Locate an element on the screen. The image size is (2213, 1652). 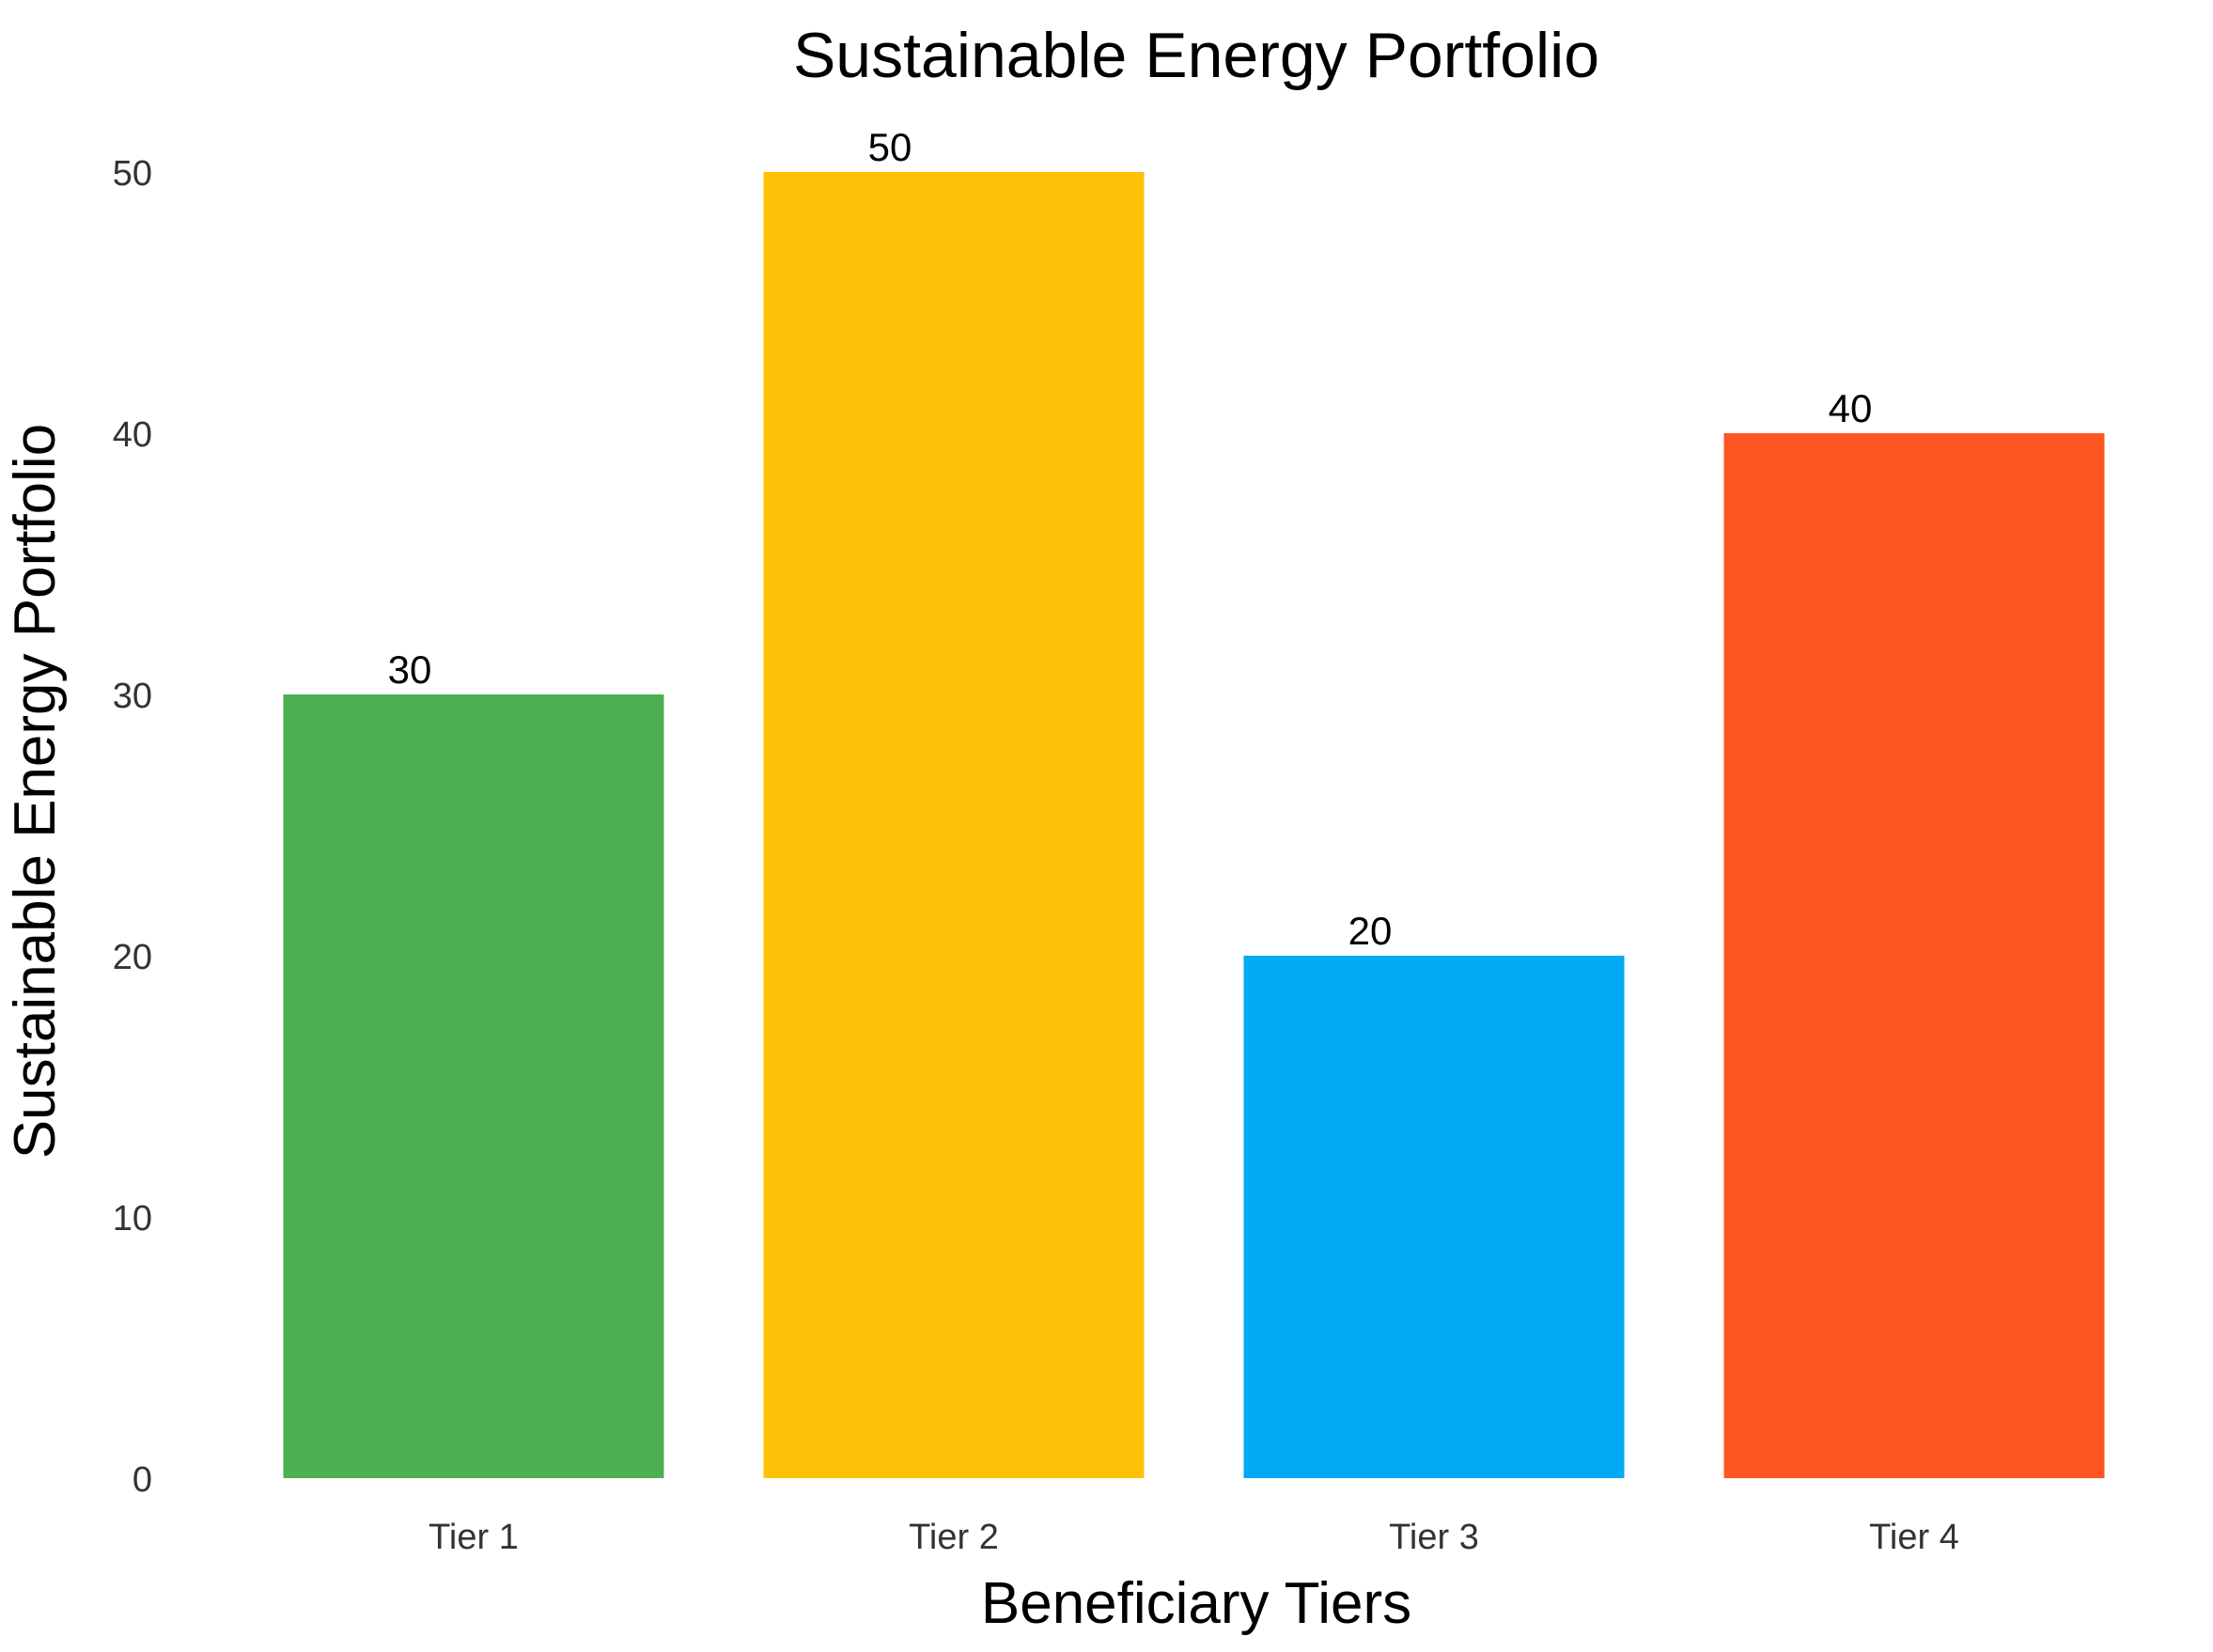
data-label: 50 is located at coordinates (890, 147).